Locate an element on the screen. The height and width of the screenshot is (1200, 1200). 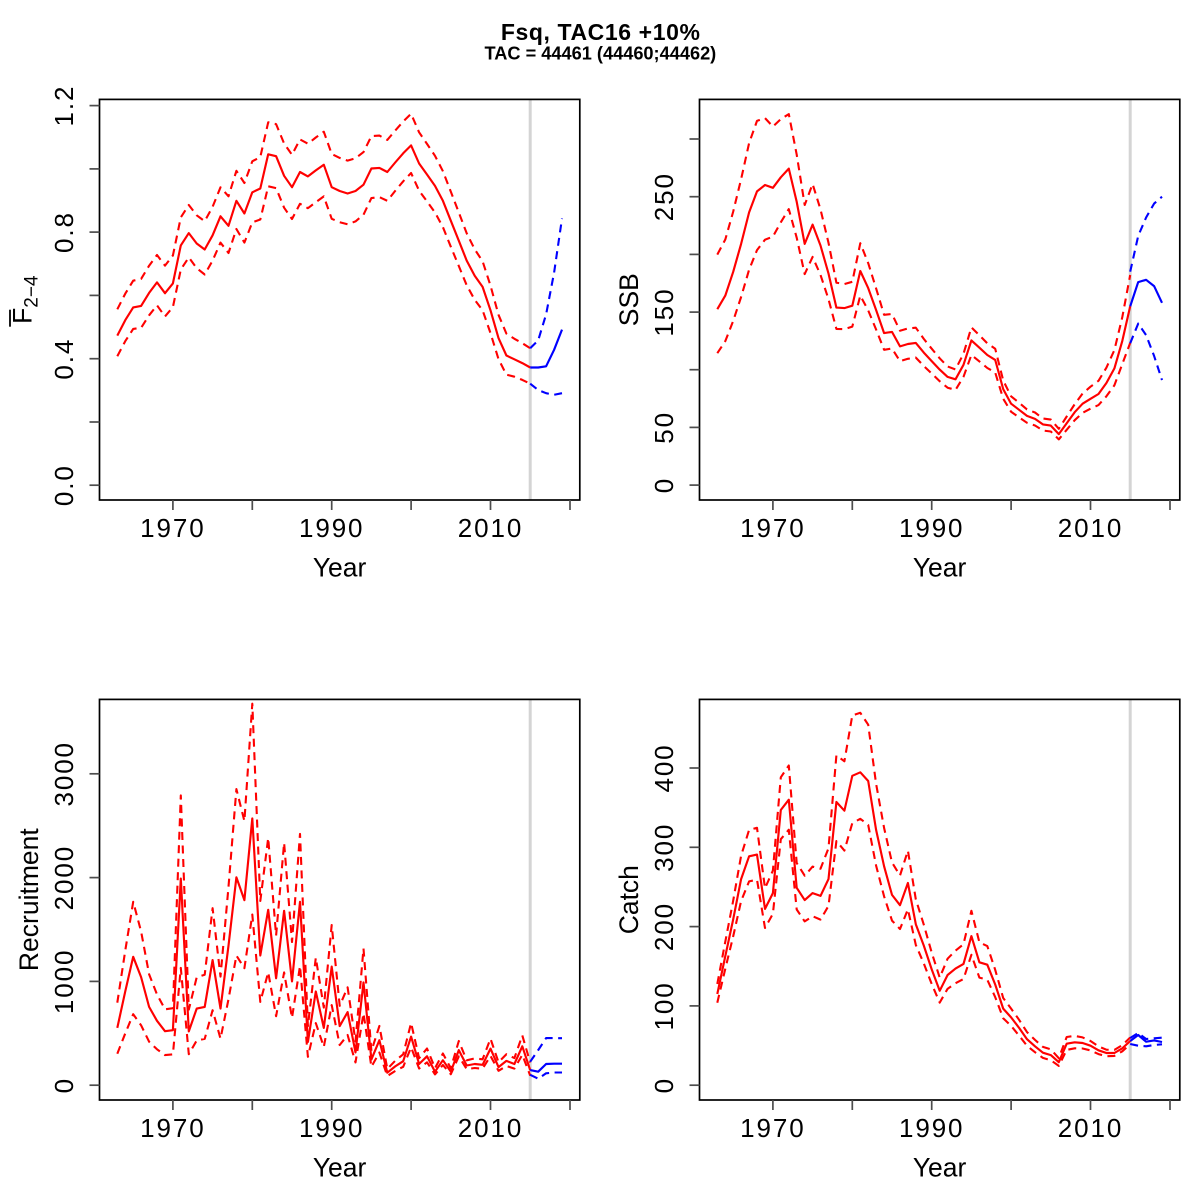
svg-text: 1000 is located at coordinates (64, 981).